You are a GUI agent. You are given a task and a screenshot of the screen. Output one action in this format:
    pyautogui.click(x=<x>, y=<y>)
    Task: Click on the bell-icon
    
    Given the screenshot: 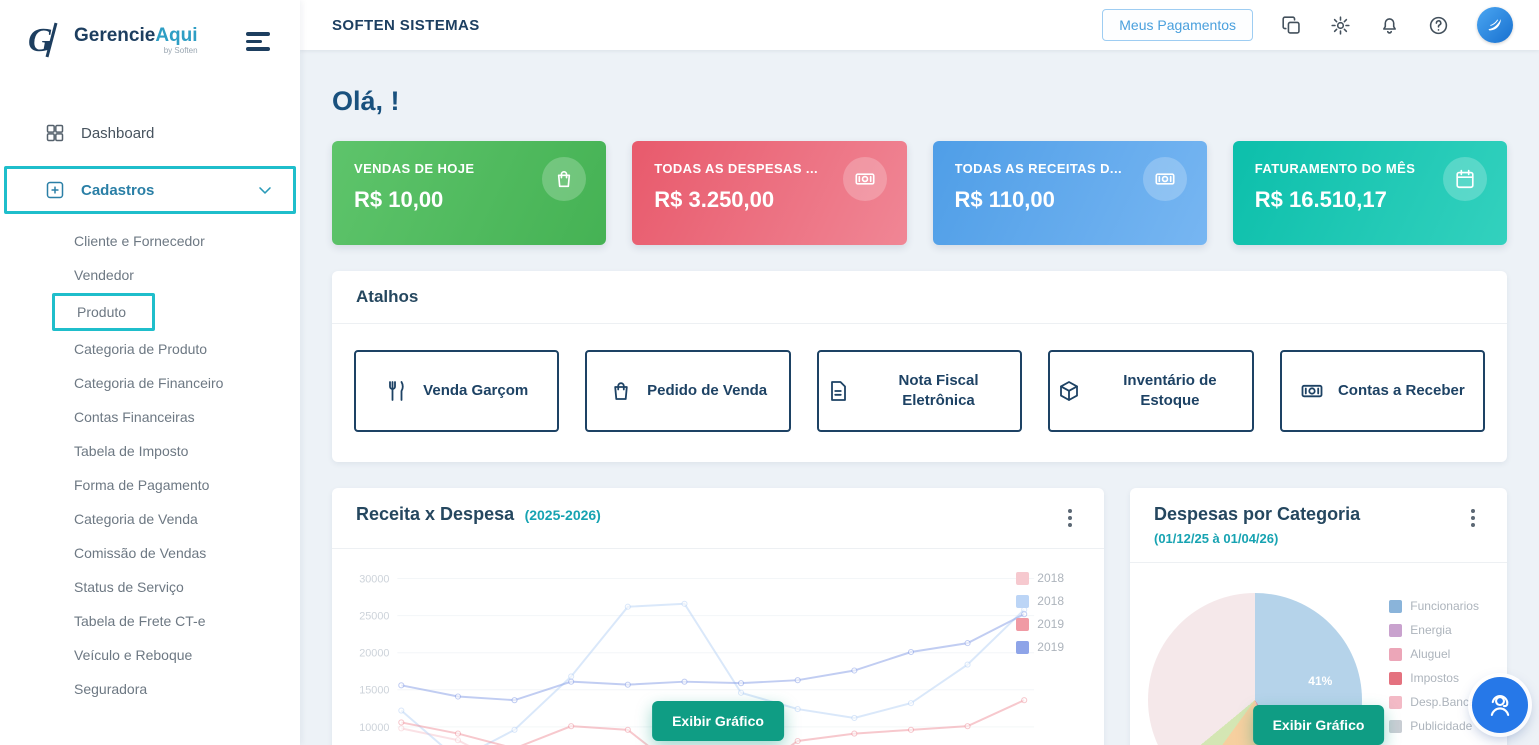 What is the action you would take?
    pyautogui.click(x=1389, y=25)
    